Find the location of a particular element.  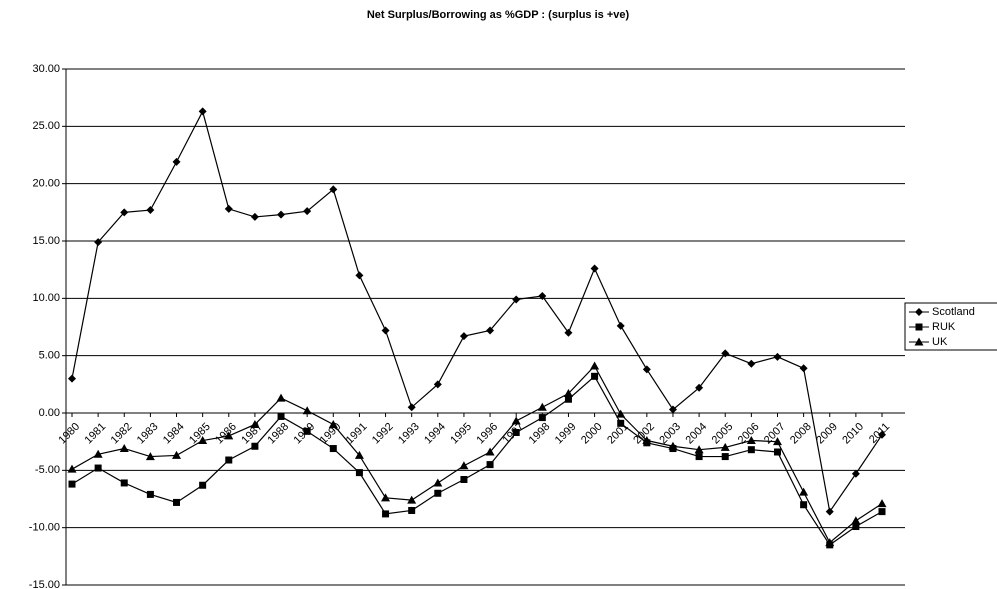

x-tick-label: 1987 is located at coordinates (252, 434).